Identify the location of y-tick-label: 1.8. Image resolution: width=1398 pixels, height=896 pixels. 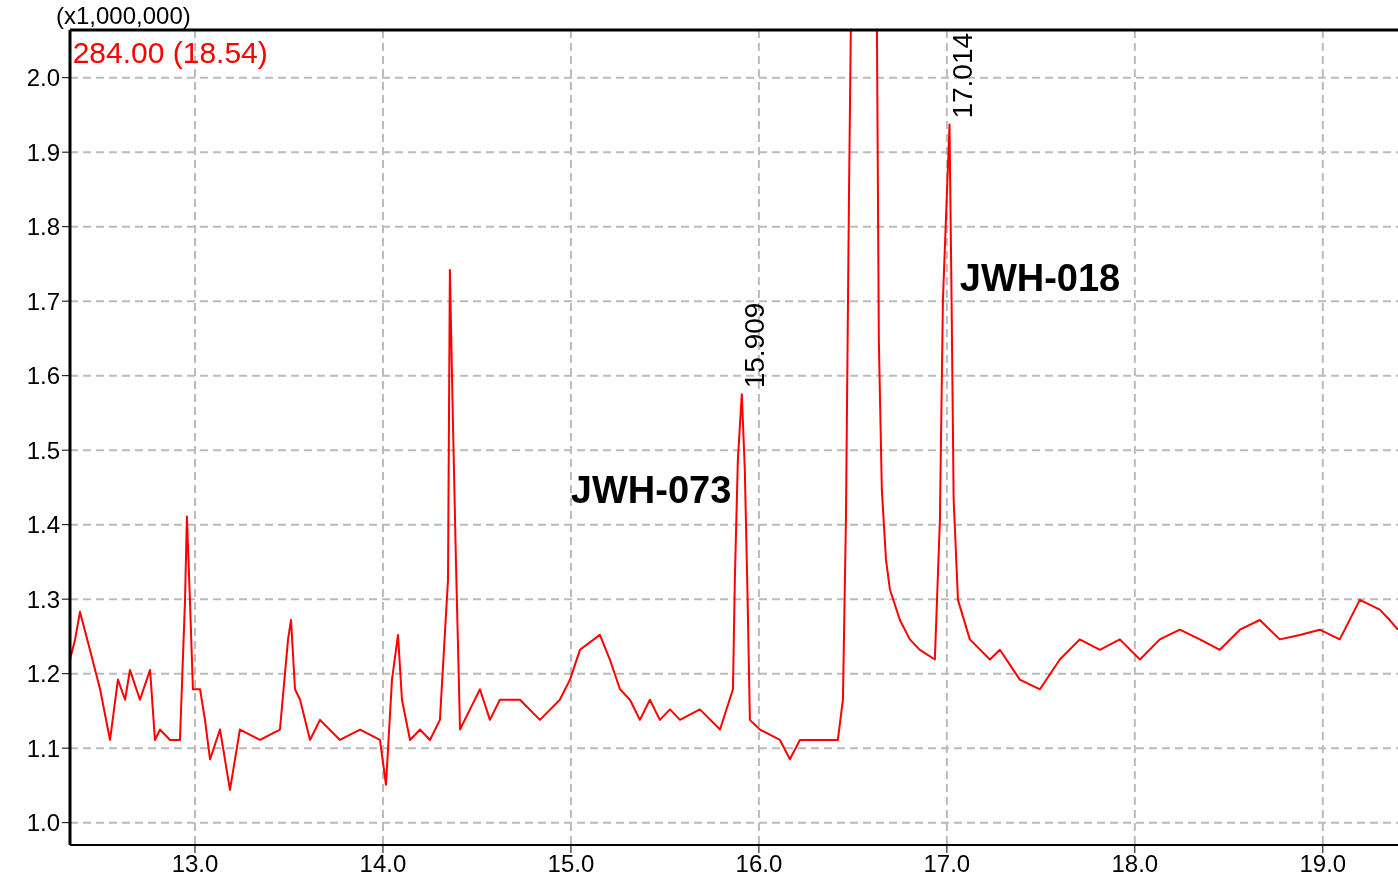
(43, 227).